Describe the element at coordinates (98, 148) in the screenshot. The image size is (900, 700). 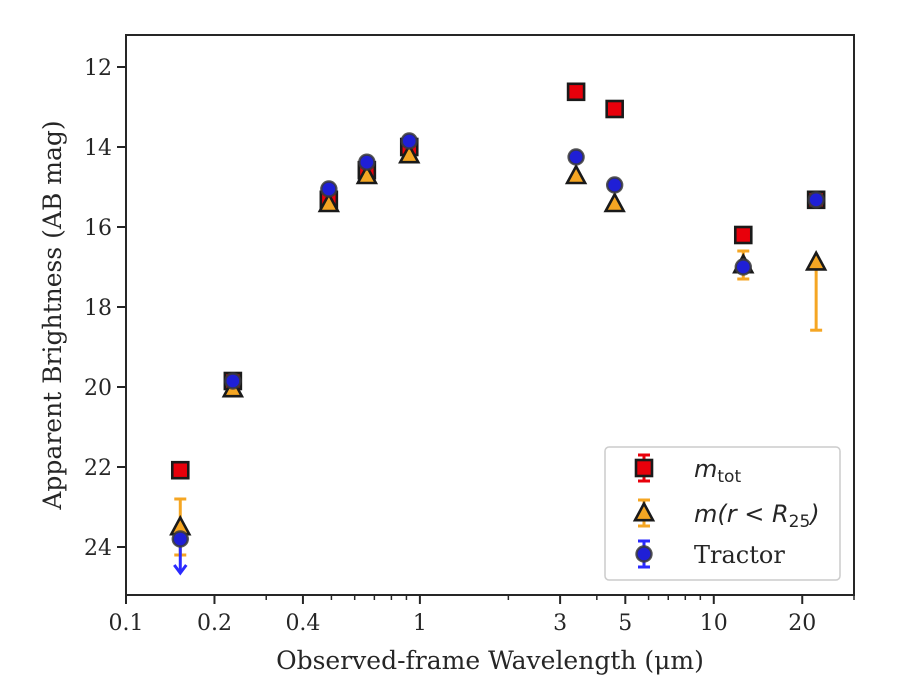
I see `y-tick-label-1: 14` at that location.